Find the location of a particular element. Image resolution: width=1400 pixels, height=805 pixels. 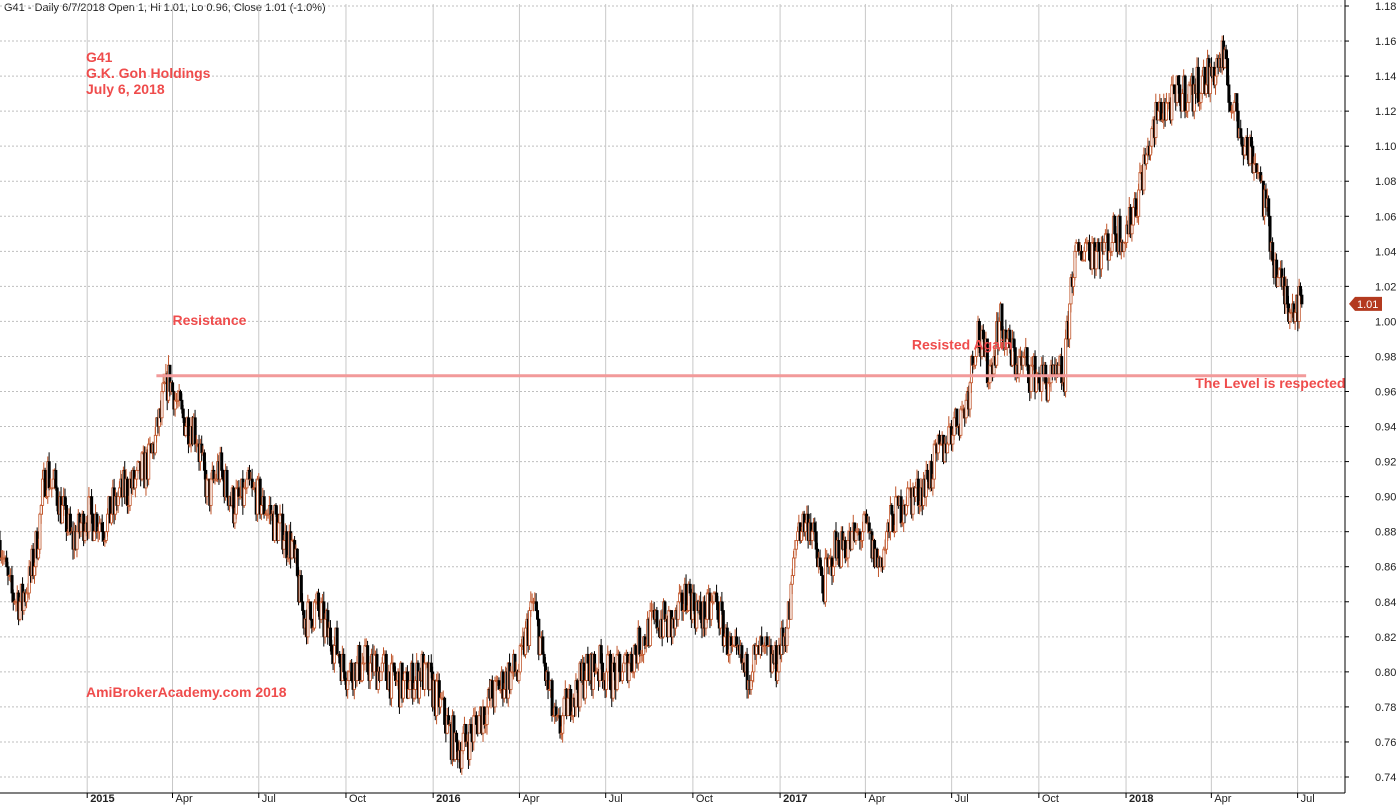

y-tick-label: 0.88 is located at coordinates (1385, 533).